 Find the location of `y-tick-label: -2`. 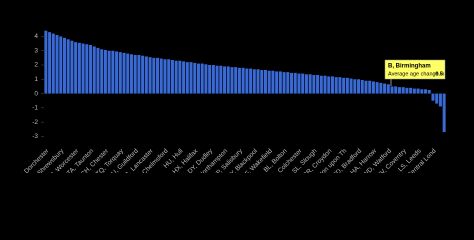

y-tick-label: -2 is located at coordinates (35, 122).